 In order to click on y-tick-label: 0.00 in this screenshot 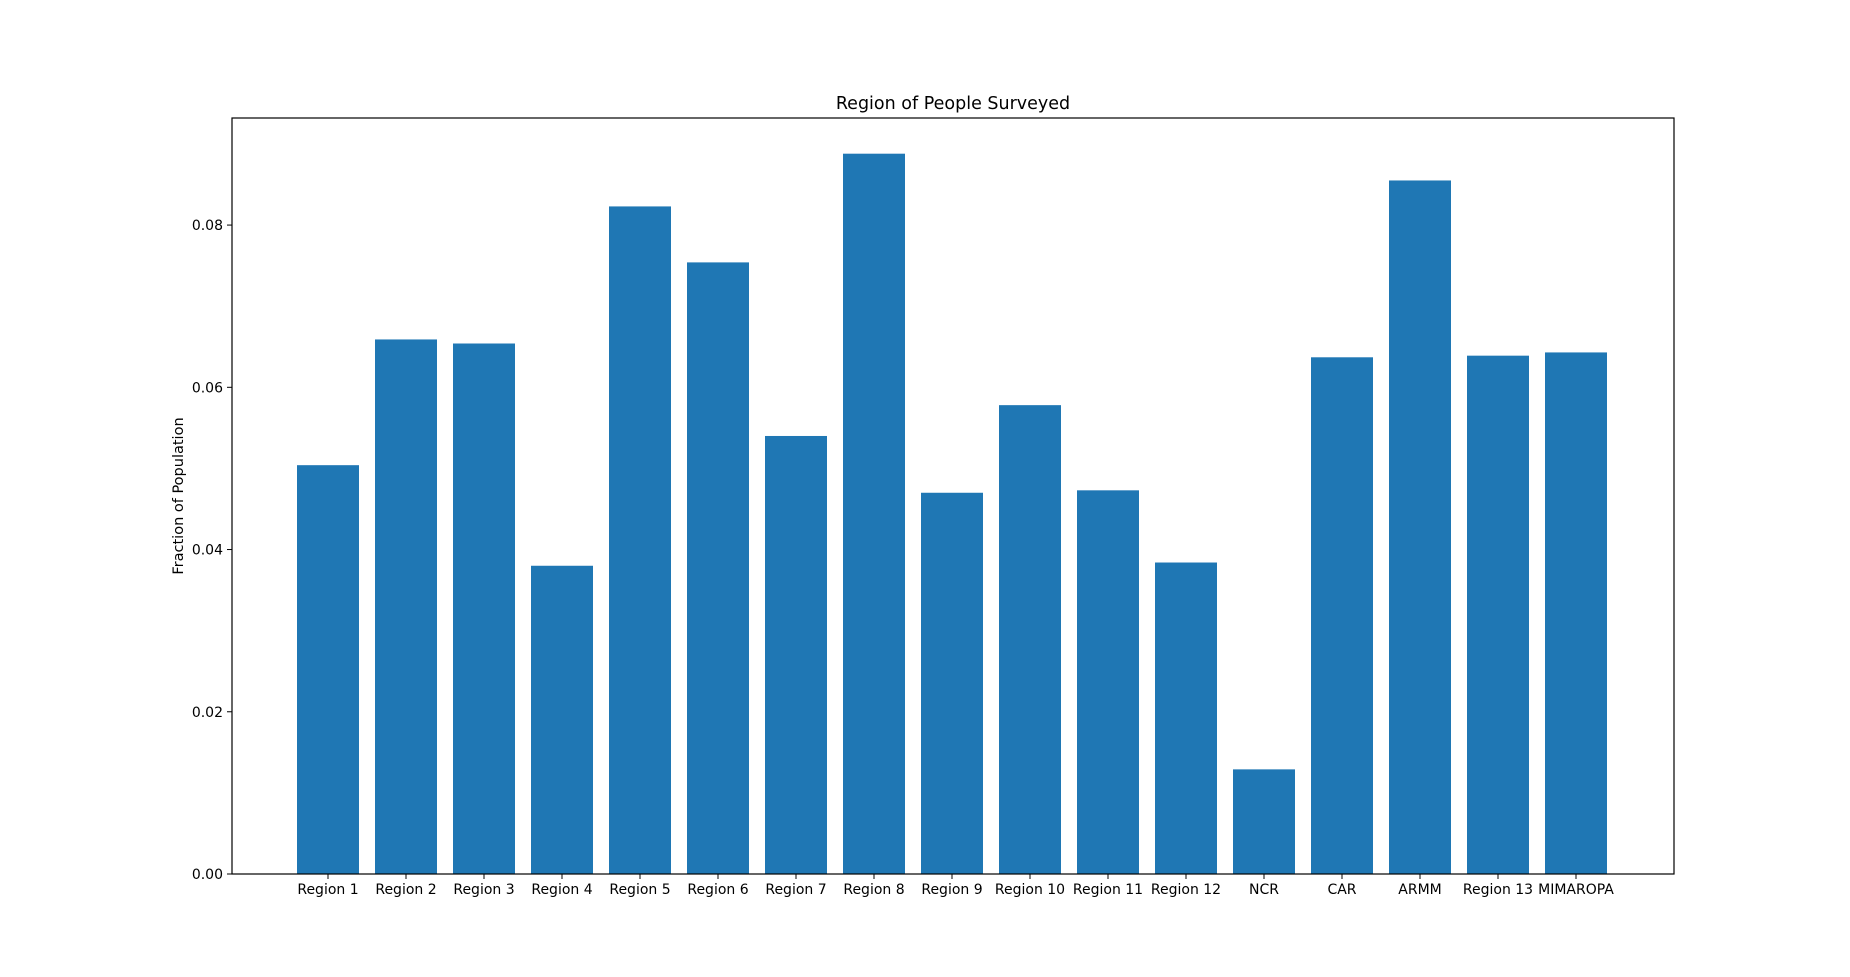, I will do `click(207, 875)`.